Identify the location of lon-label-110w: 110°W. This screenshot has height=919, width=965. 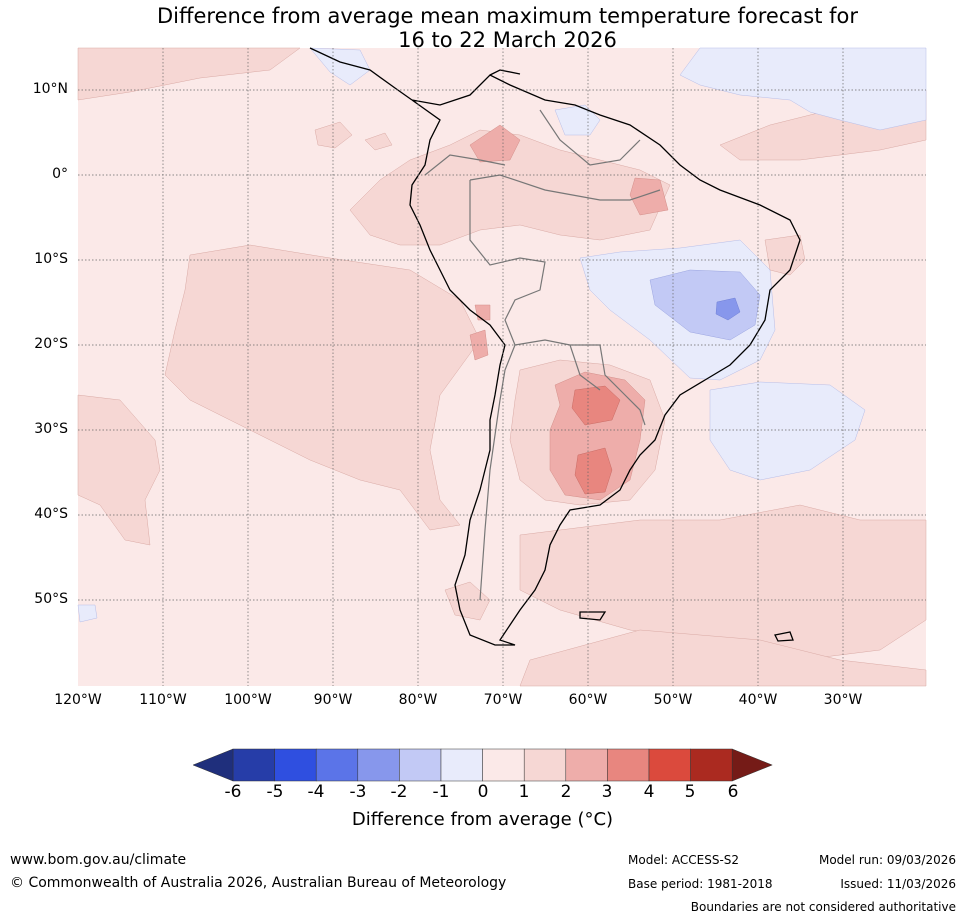
(163, 700).